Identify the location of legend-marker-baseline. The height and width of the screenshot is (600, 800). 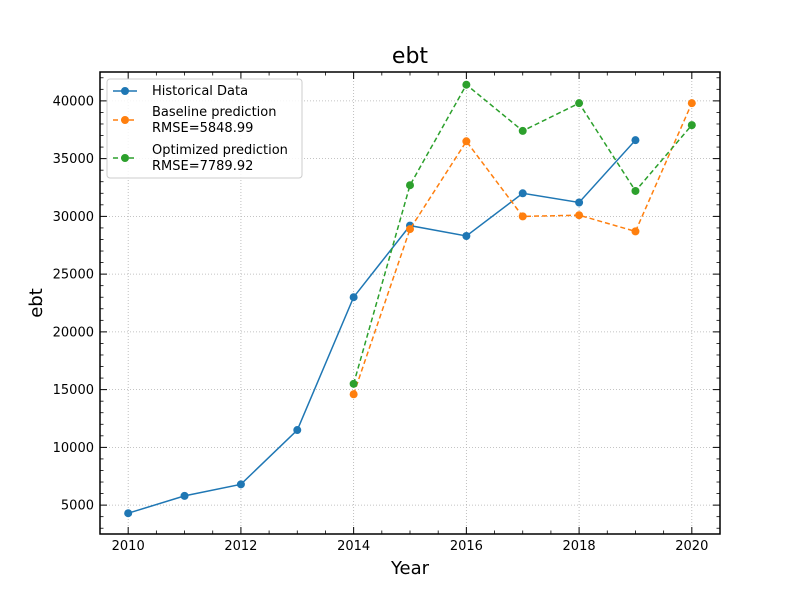
(125, 120).